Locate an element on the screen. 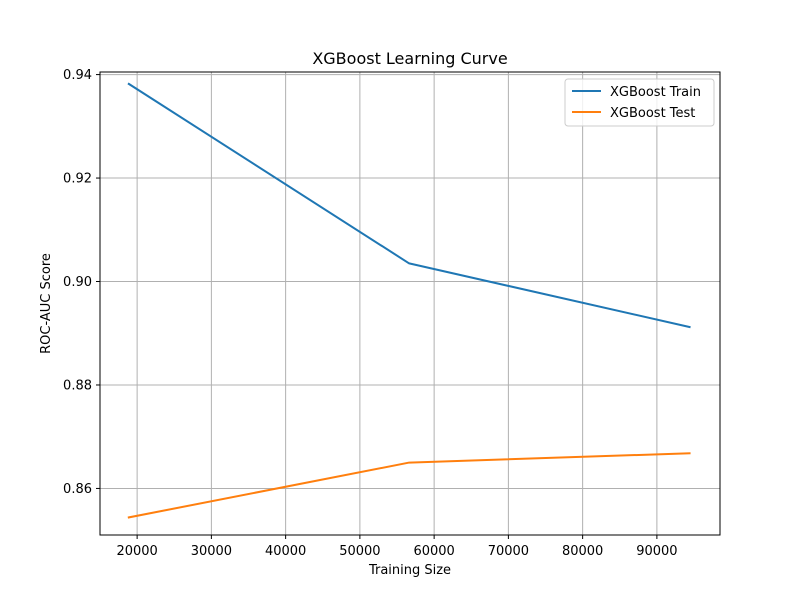 This screenshot has height=600, width=800. x-tick-label: 80000 is located at coordinates (582, 551).